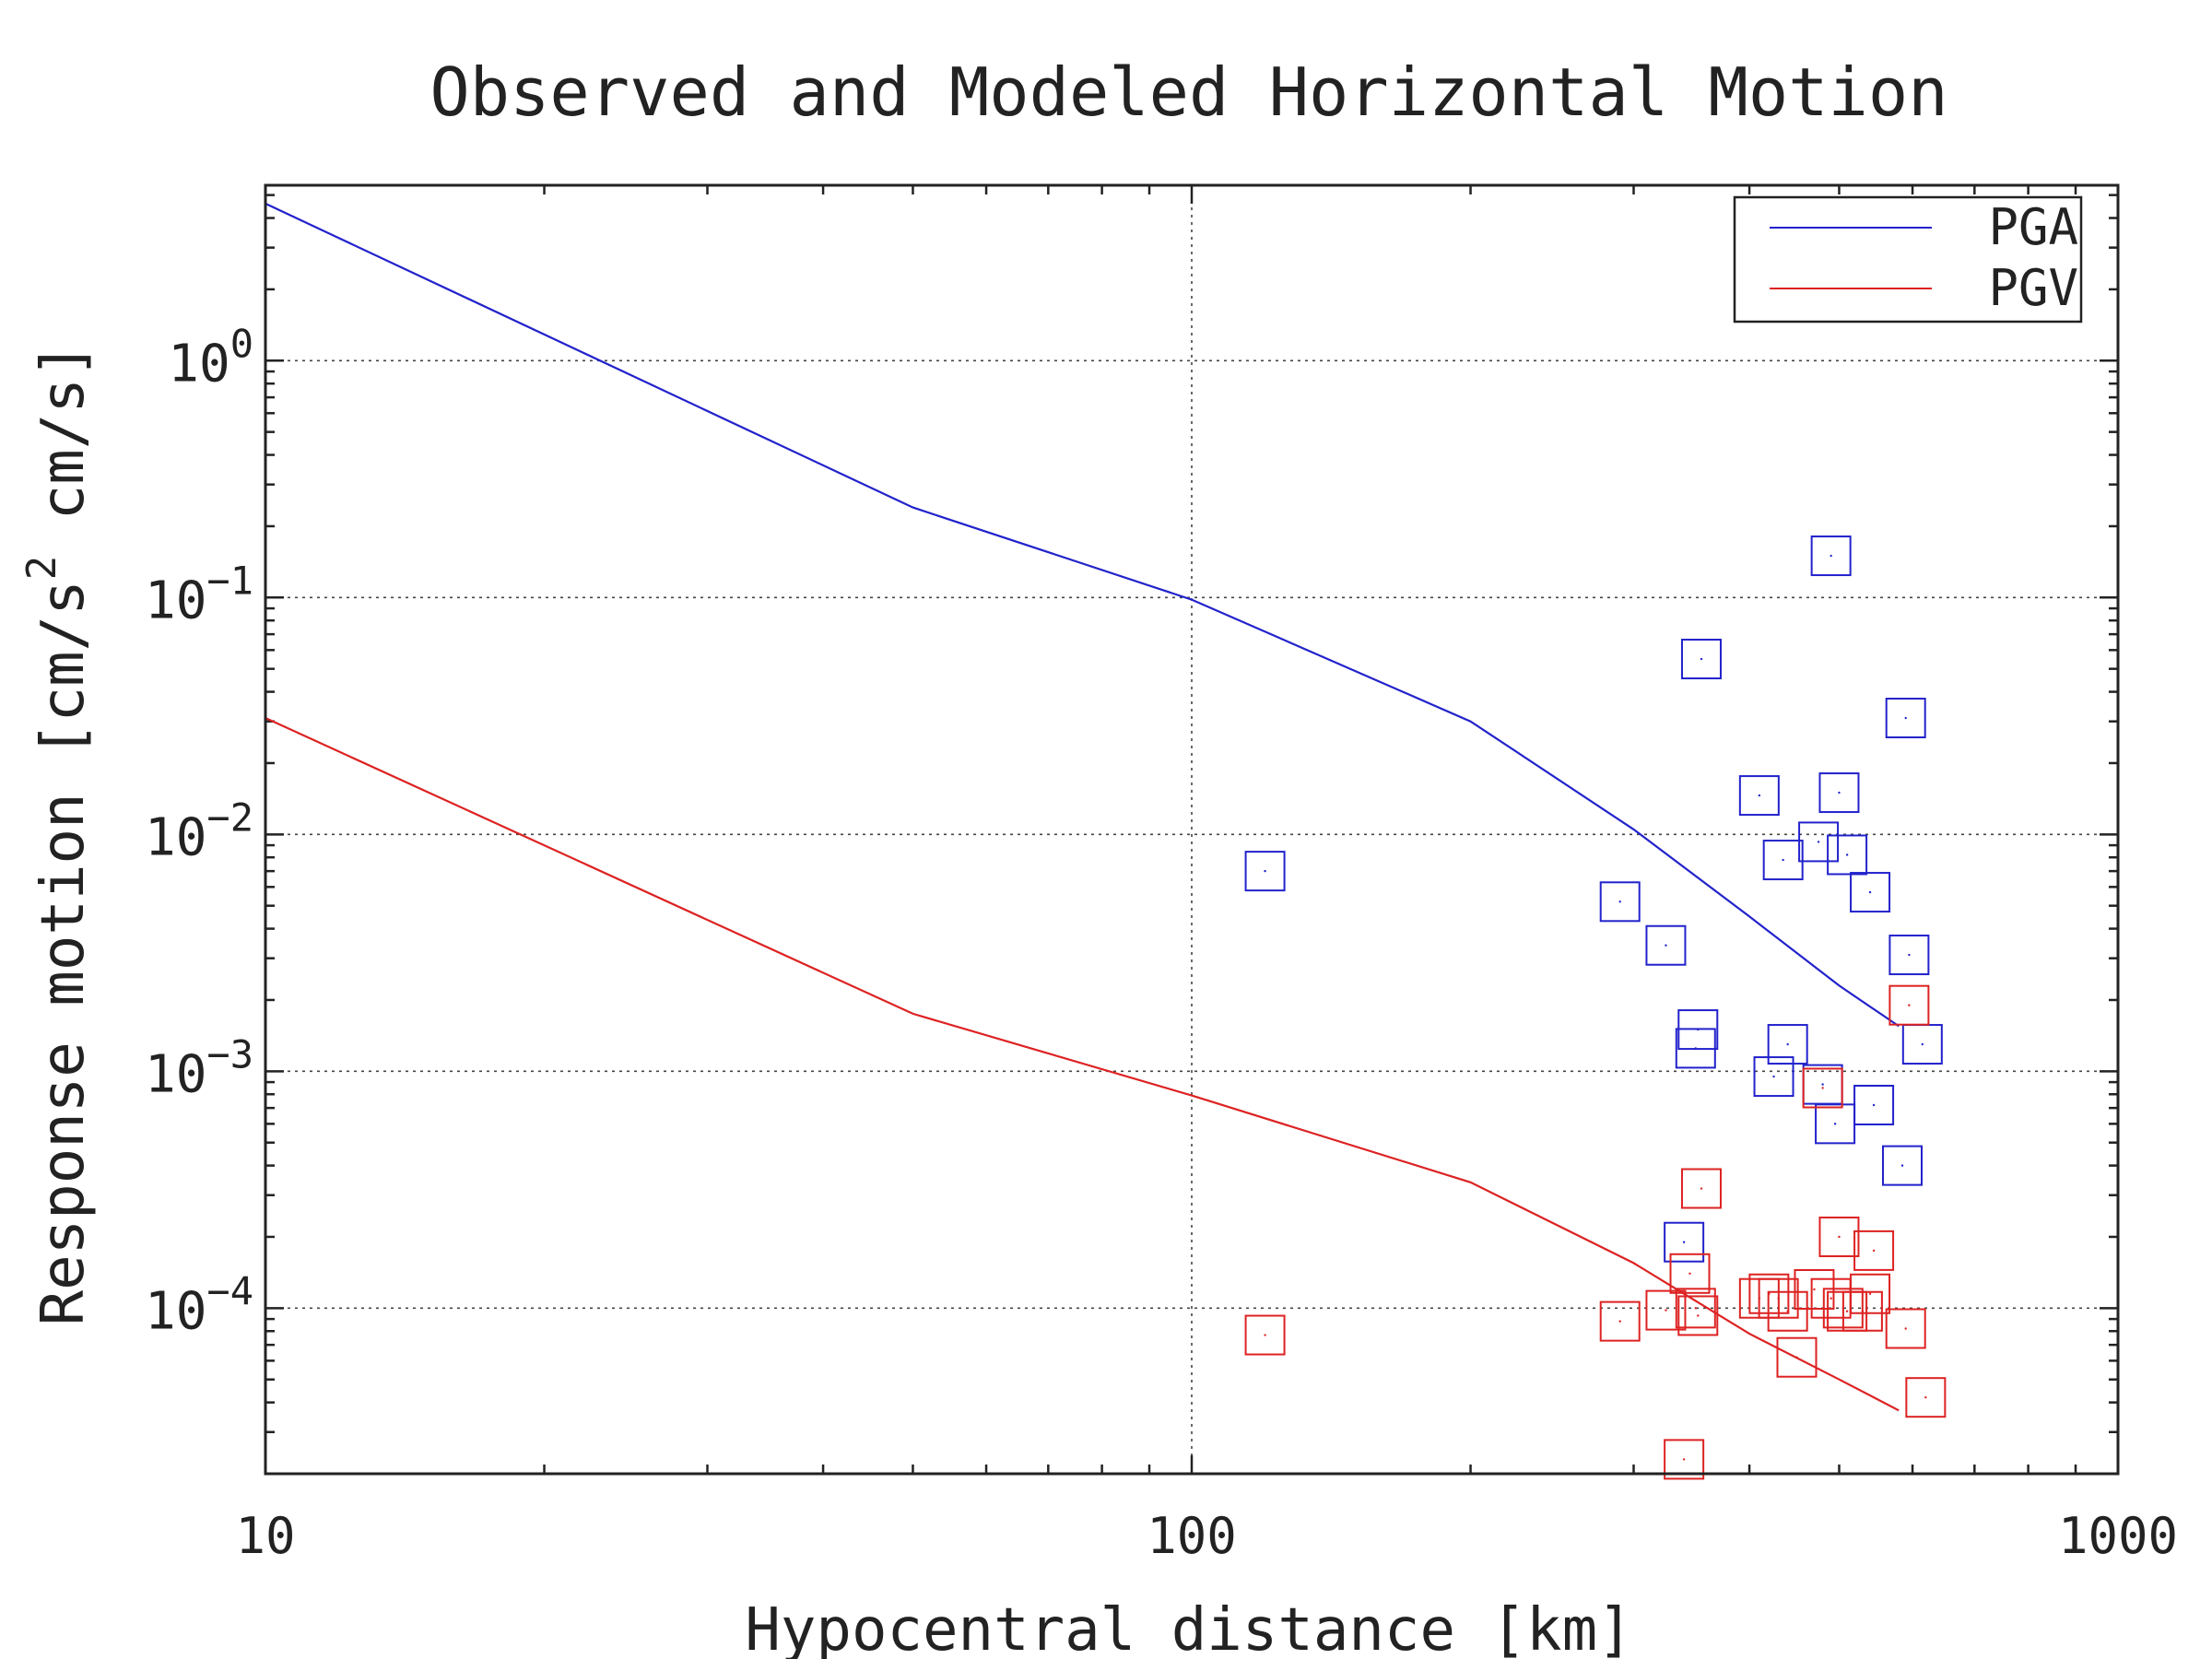  Describe the element at coordinates (265, 1536) in the screenshot. I see `x-tick-label: 10` at that location.